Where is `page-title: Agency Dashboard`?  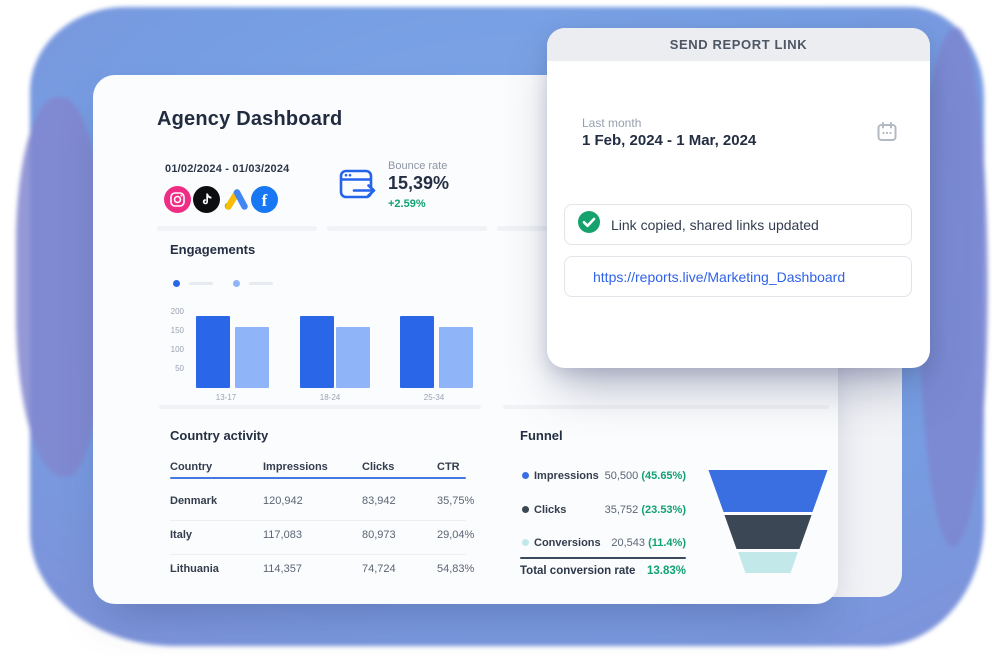
page-title: Agency Dashboard is located at coordinates (250, 119).